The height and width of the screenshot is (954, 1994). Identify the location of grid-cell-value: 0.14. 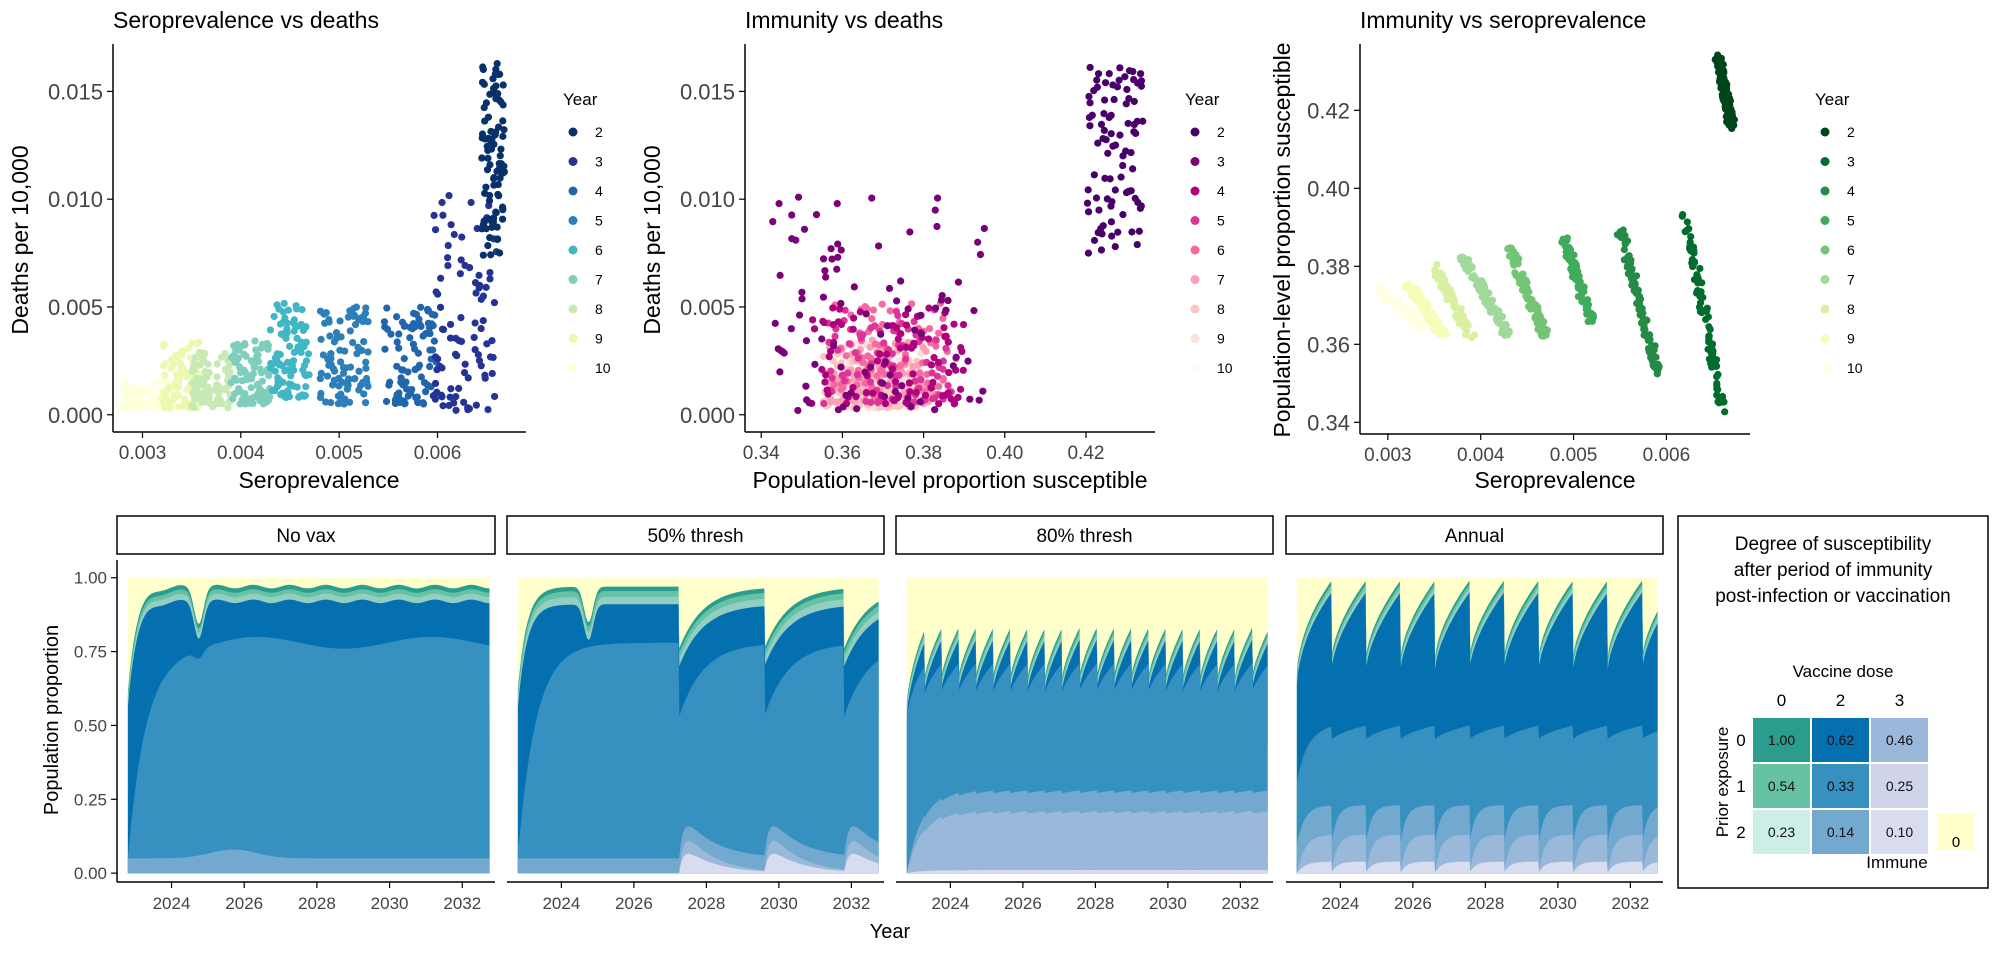
(1840, 832).